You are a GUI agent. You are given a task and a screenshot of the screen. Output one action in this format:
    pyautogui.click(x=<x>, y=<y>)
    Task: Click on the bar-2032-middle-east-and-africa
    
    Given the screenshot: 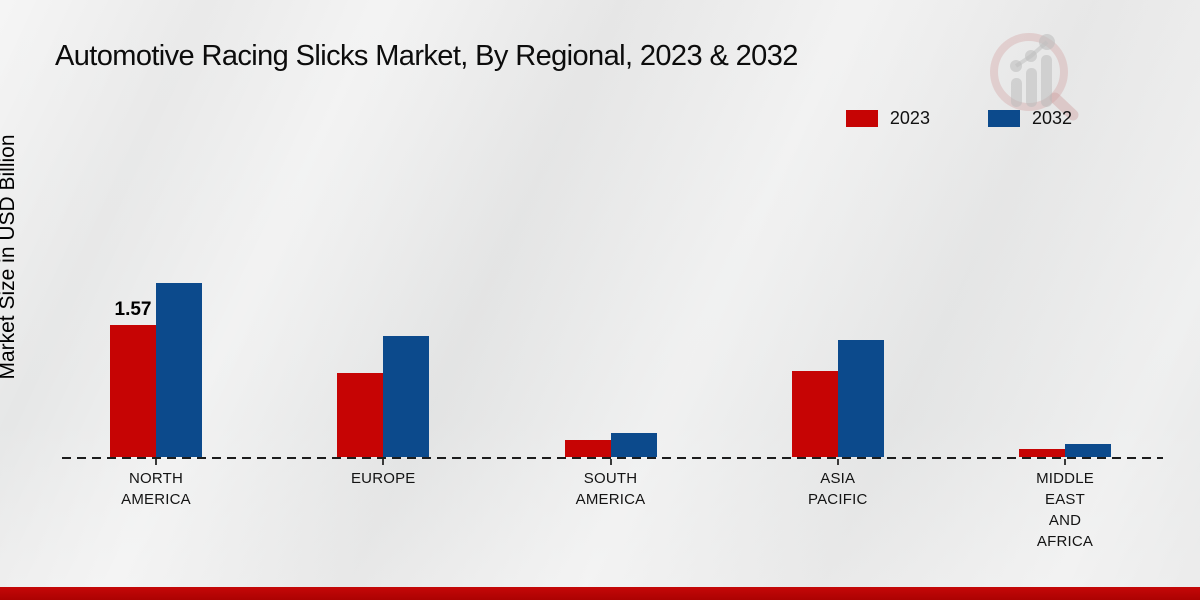 What is the action you would take?
    pyautogui.click(x=1088, y=450)
    